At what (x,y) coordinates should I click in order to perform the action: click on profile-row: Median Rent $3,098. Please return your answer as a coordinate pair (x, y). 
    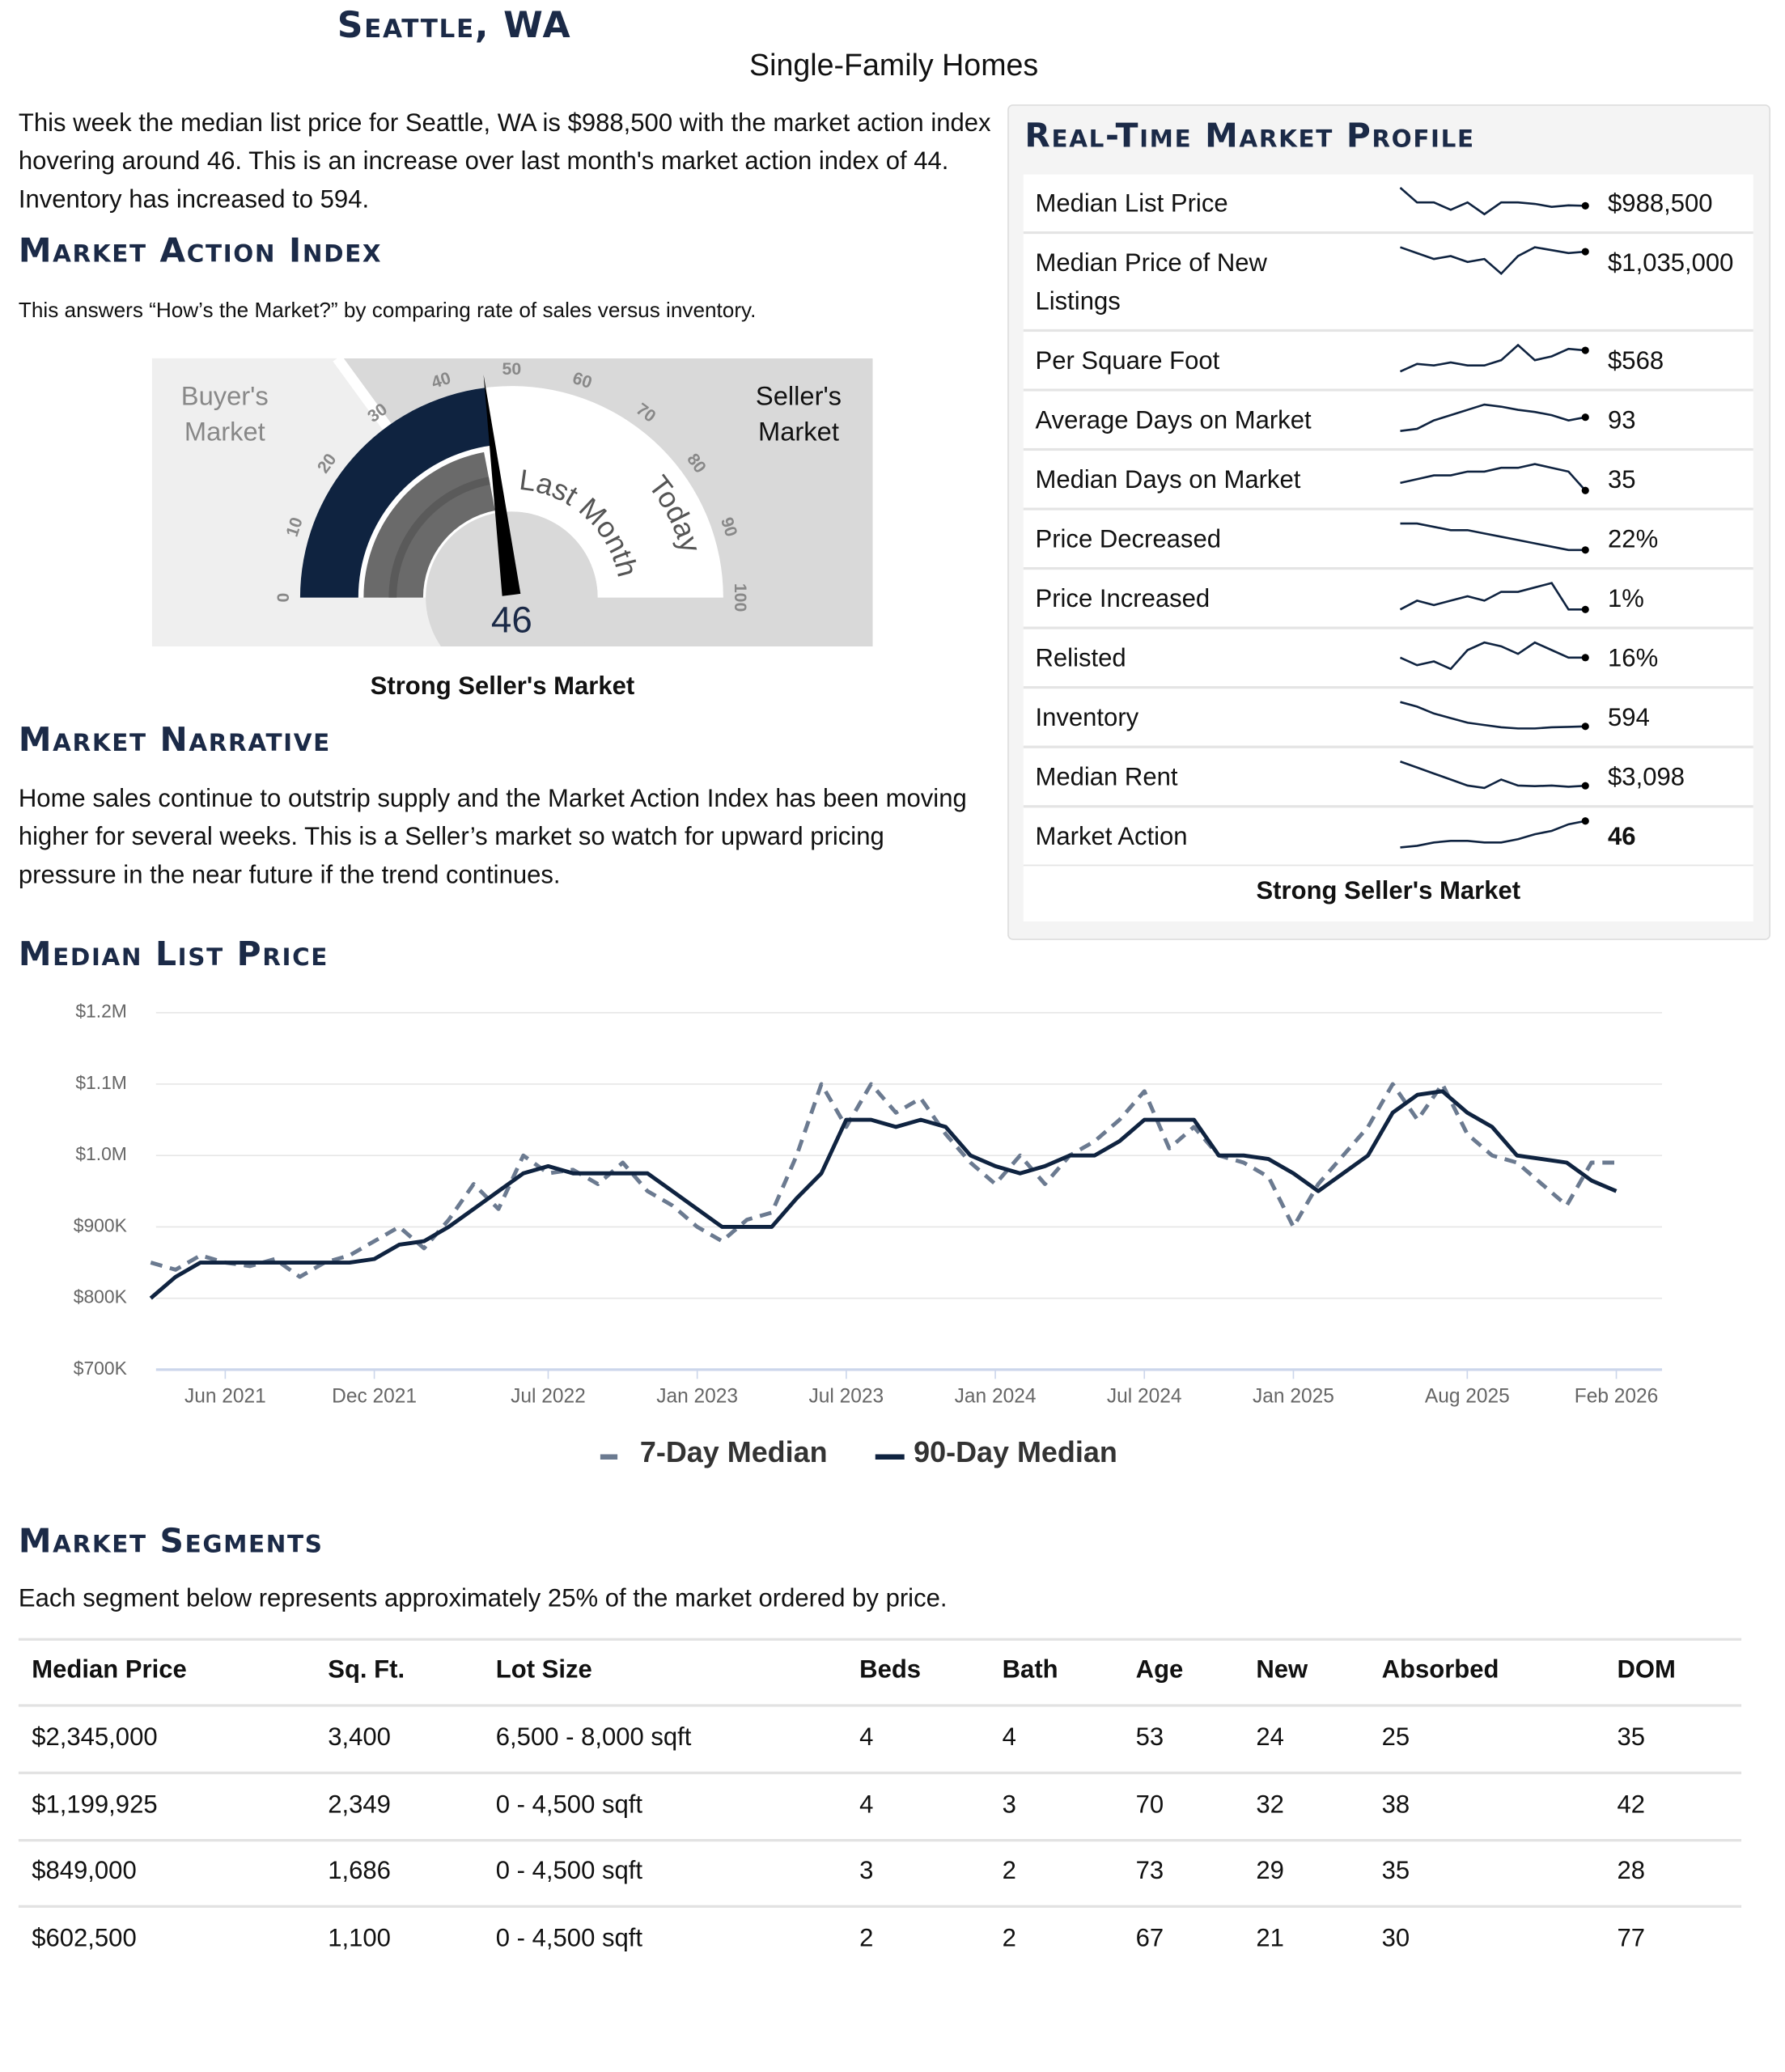
    Looking at the image, I should click on (1388, 778).